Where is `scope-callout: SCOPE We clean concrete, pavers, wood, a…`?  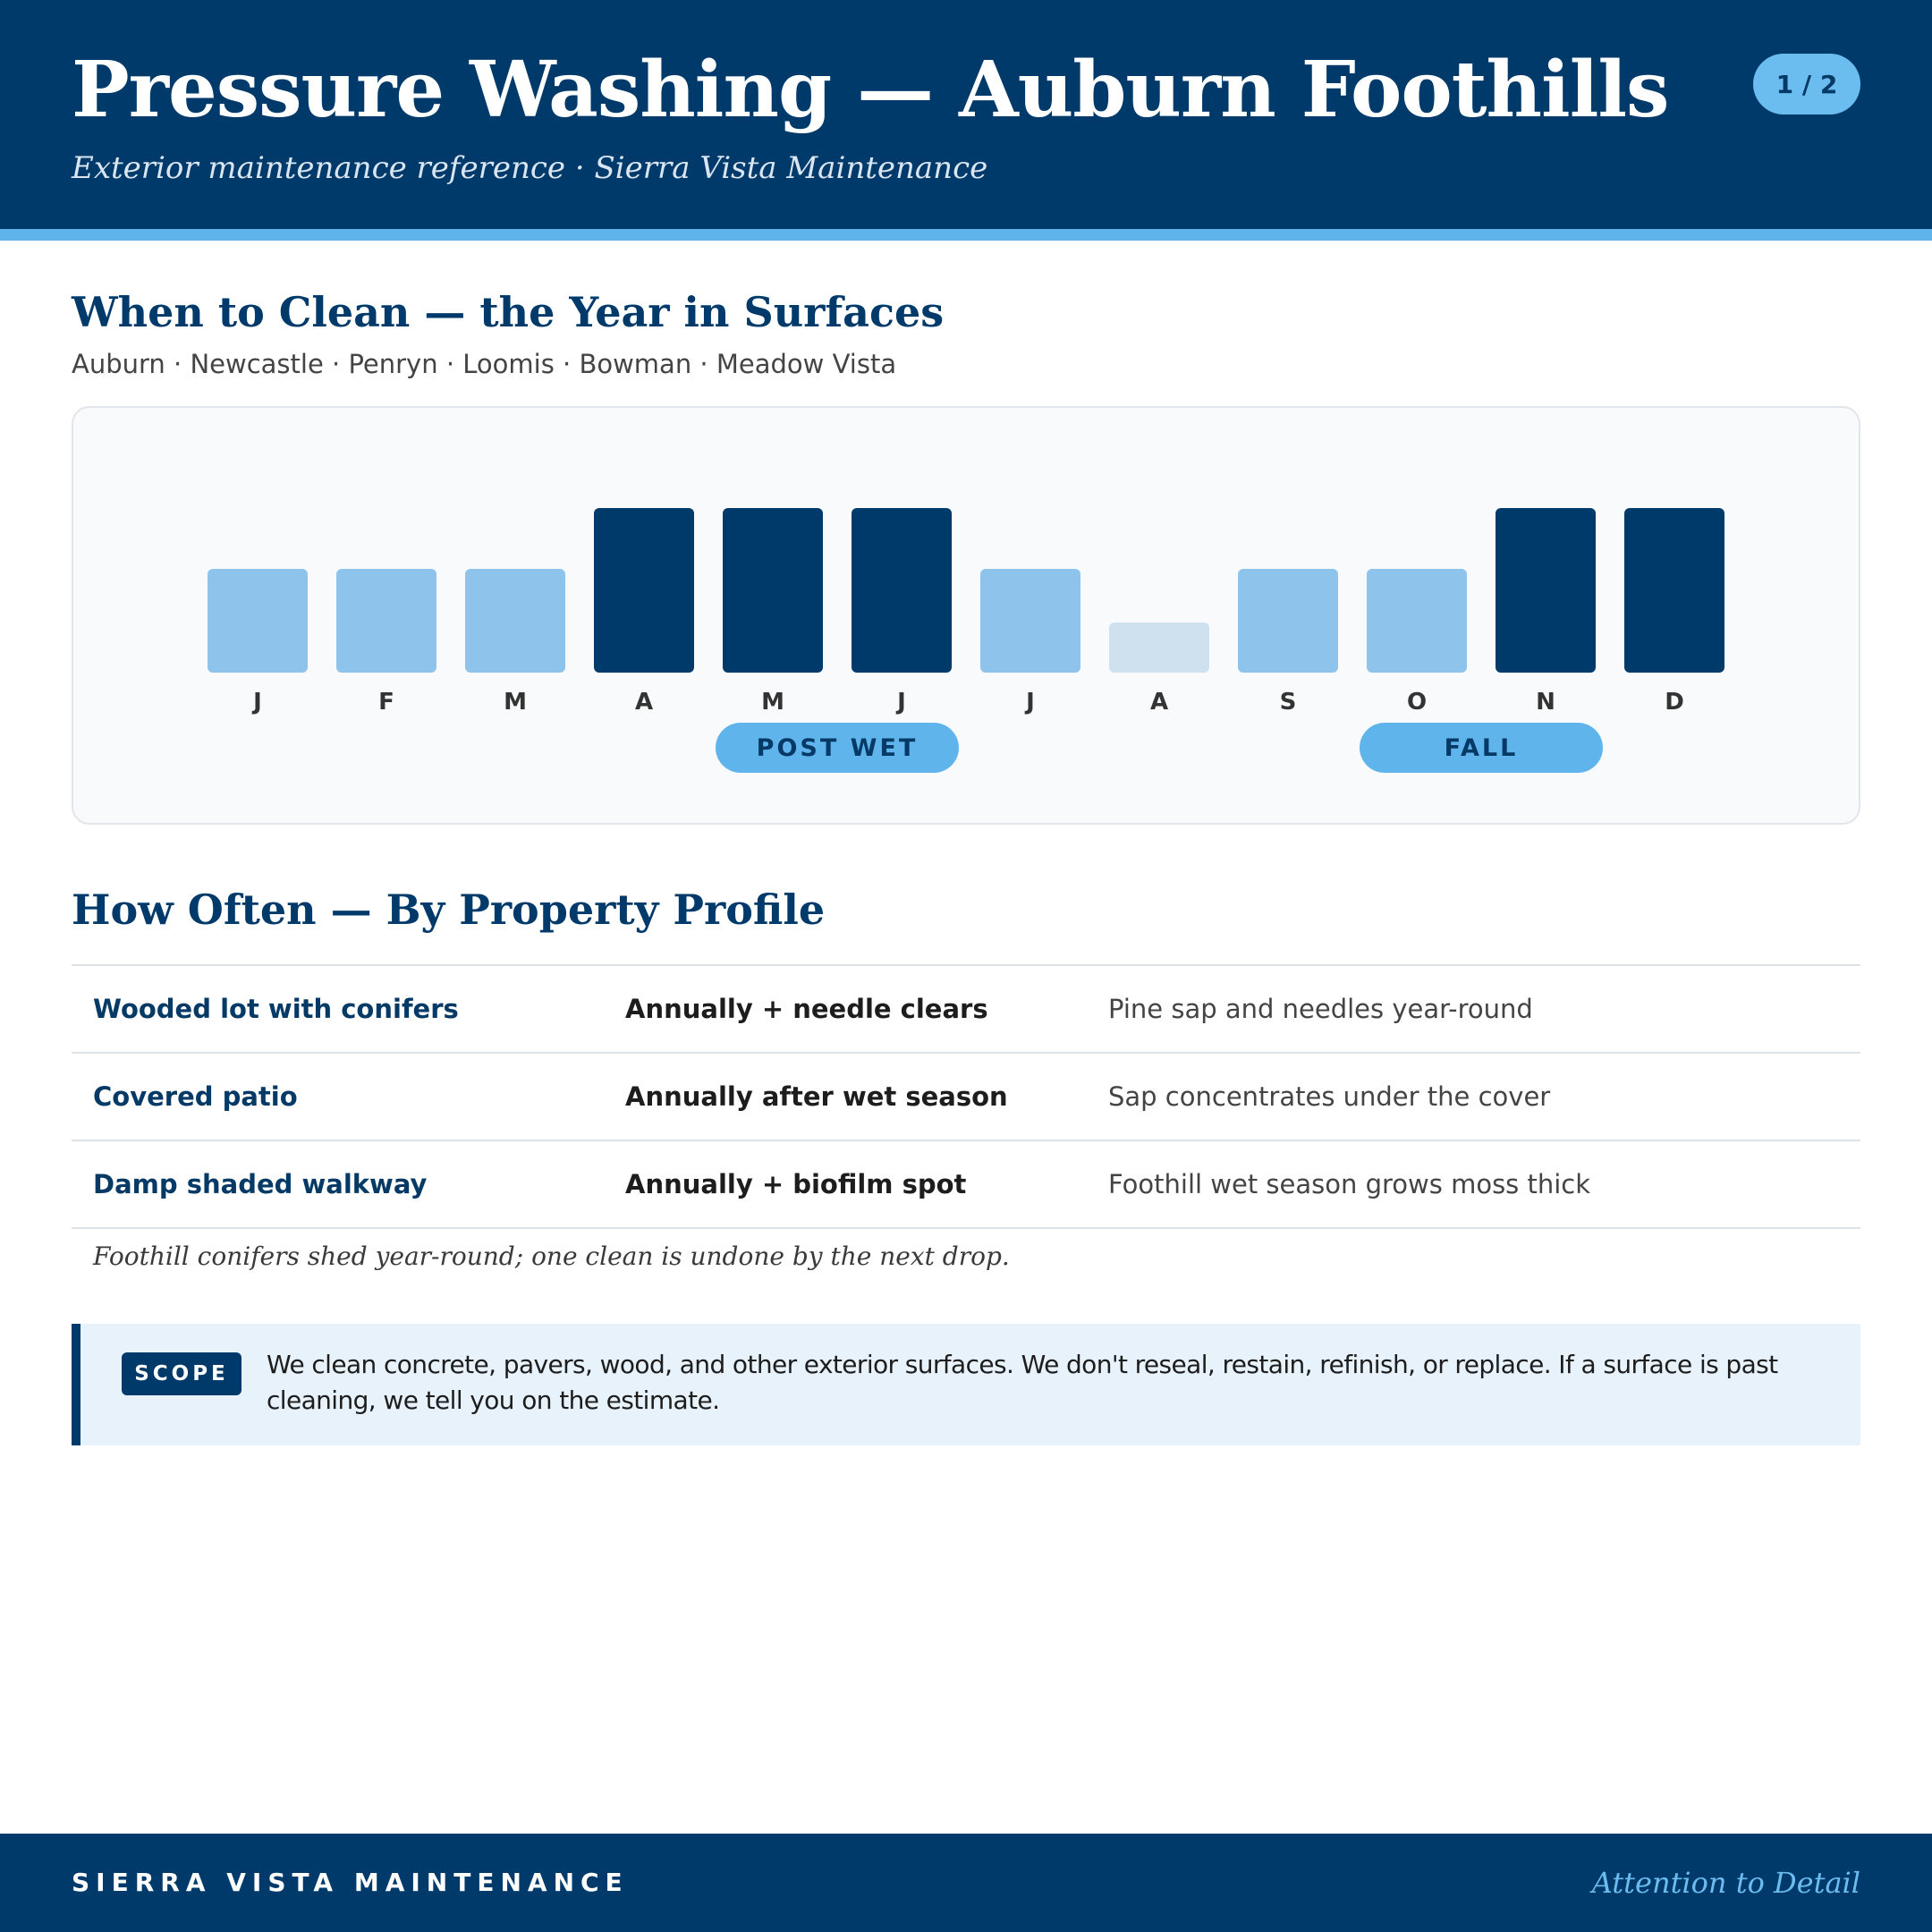 scope-callout: SCOPE We clean concrete, pavers, wood, a… is located at coordinates (966, 1384).